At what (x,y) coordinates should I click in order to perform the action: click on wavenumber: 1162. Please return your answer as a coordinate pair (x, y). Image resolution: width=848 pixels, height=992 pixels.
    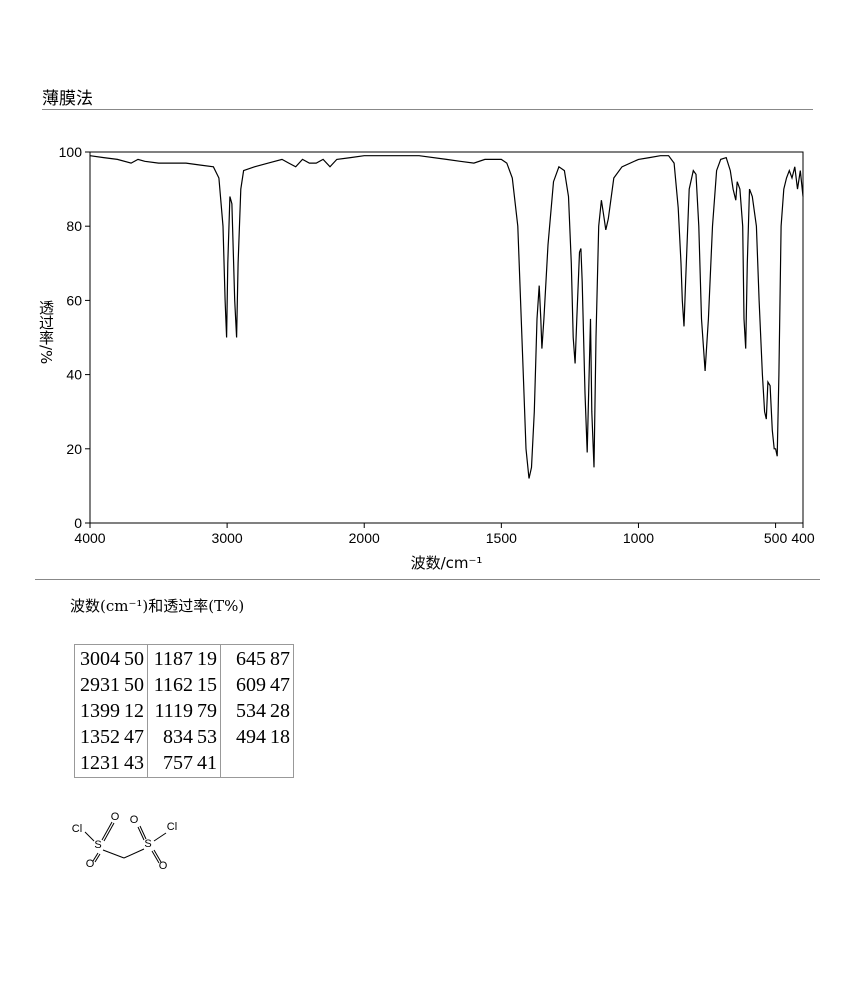
    Looking at the image, I should click on (173, 685).